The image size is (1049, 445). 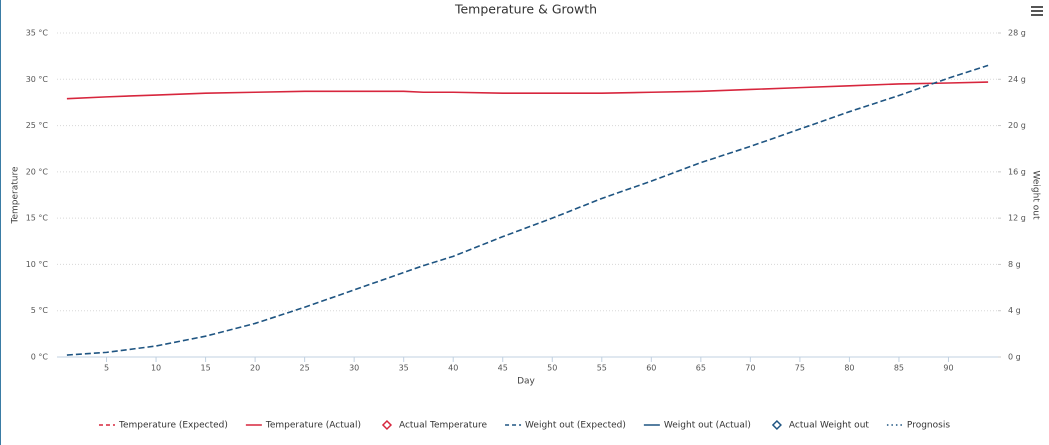 What do you see at coordinates (453, 368) in the screenshot?
I see `x-tick-label: 40` at bounding box center [453, 368].